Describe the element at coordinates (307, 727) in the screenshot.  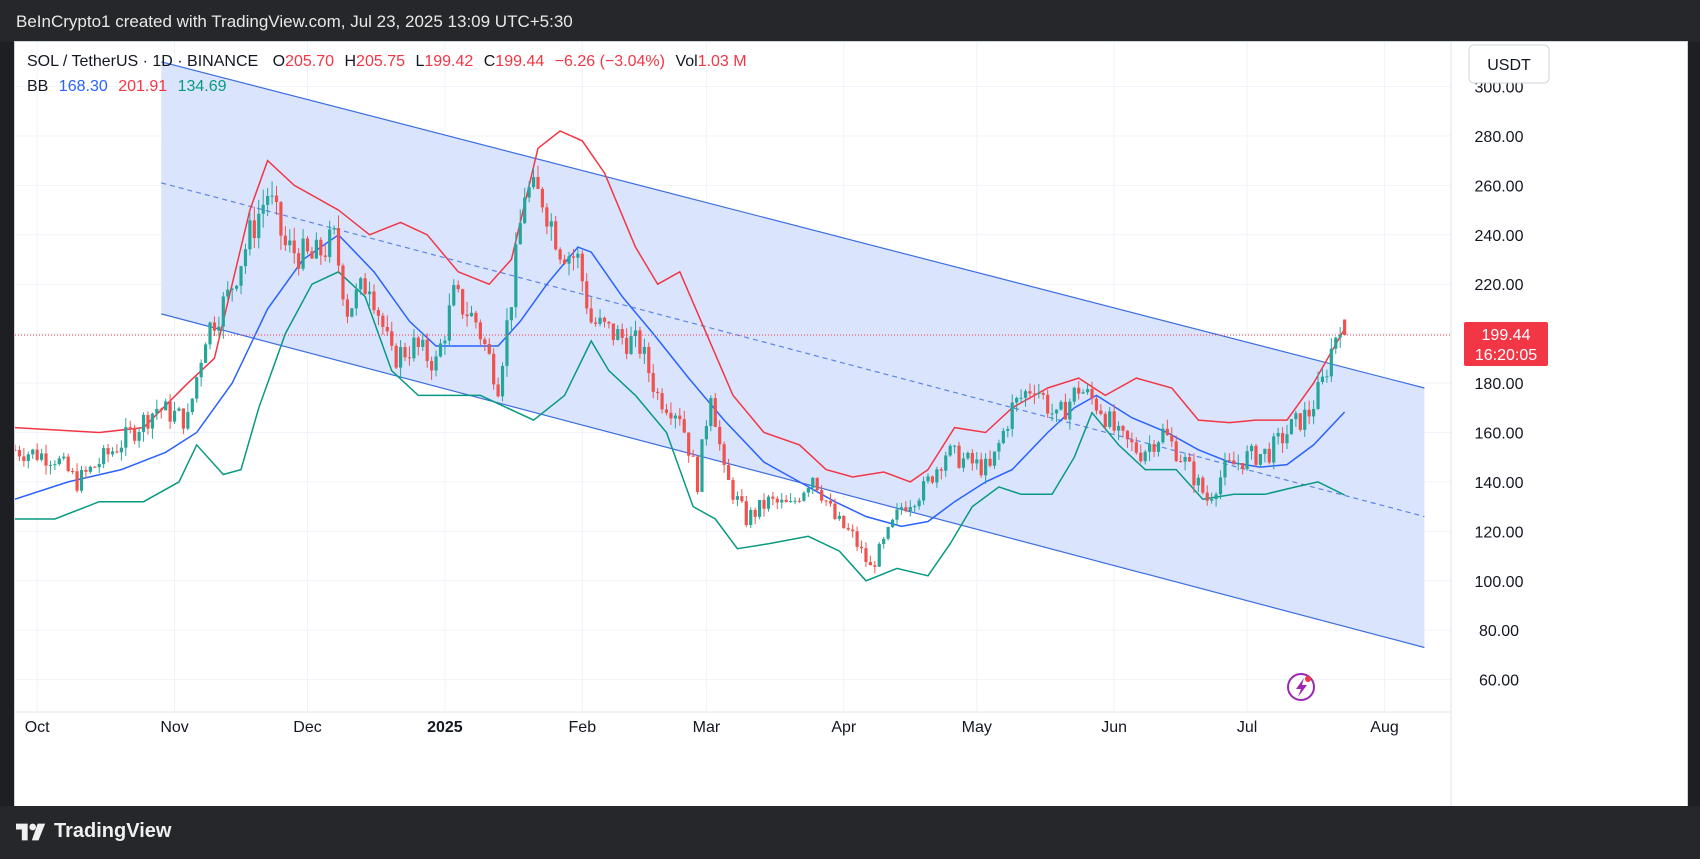
I see `time-tick-label: Dec` at that location.